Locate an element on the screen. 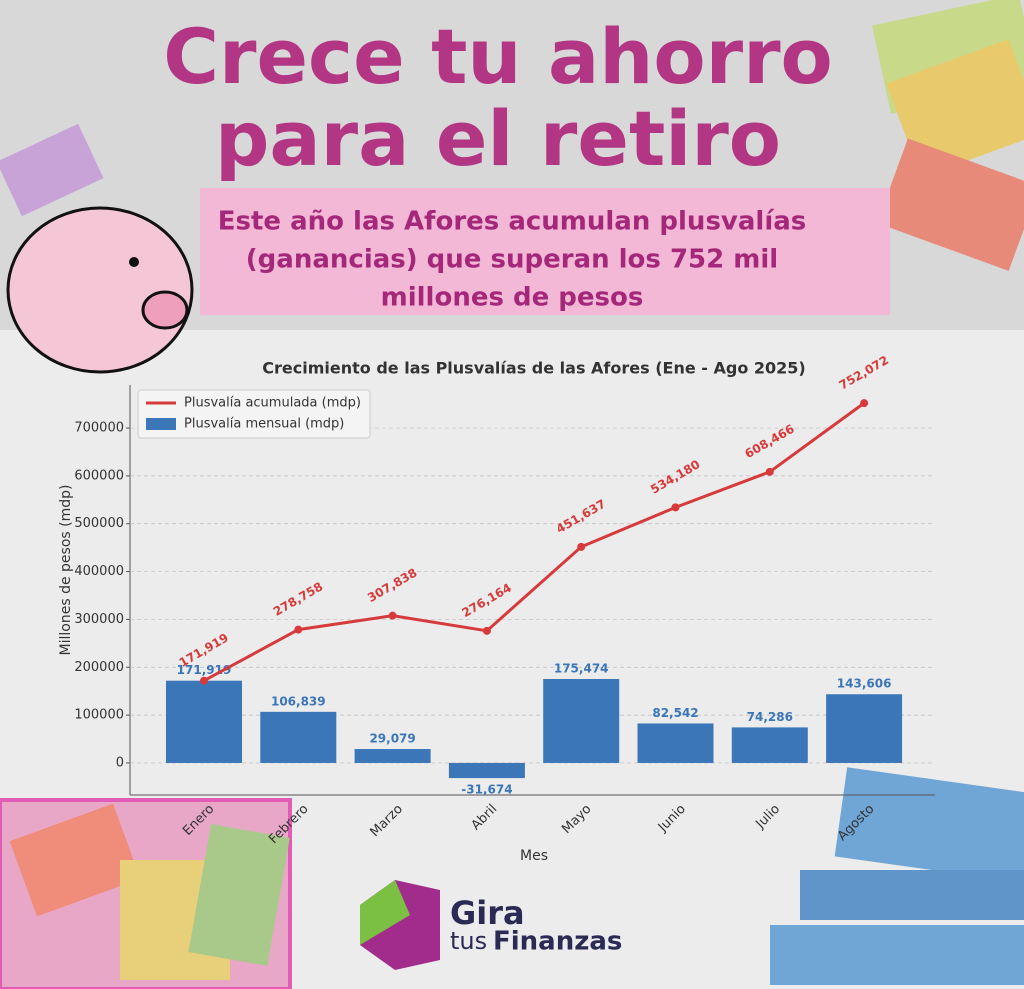 The width and height of the screenshot is (1024, 989). y-axis-label: Millones de pesos (mdp) is located at coordinates (66, 570).